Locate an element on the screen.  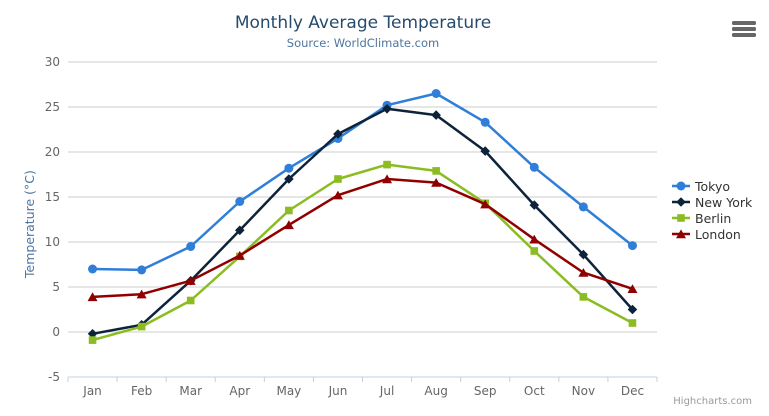
svg-text: Apr is located at coordinates (239, 391).